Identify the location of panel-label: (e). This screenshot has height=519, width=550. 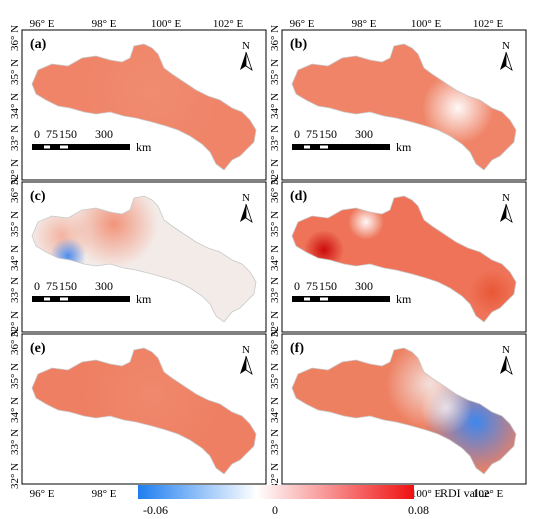
(38, 348).